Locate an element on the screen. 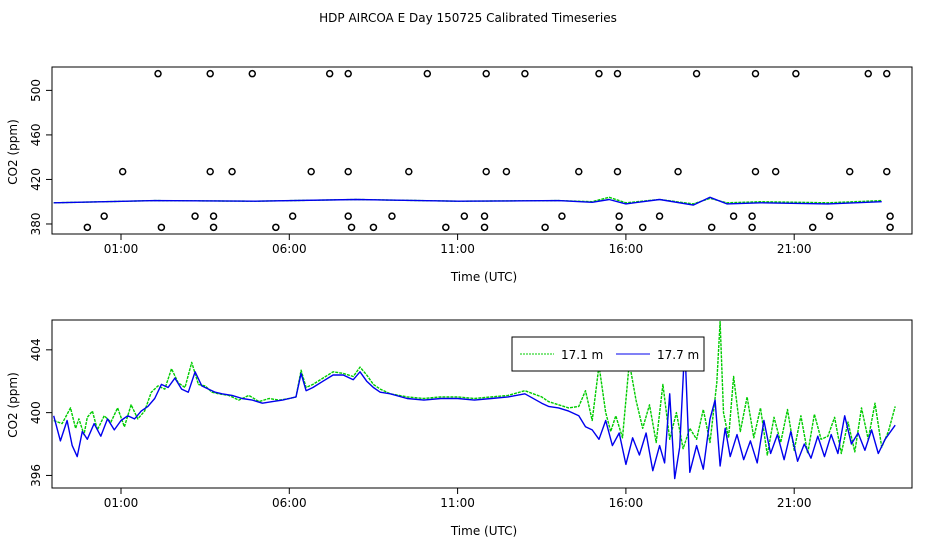 This screenshot has width=936, height=540. bottom-x-axis: 01:00 06:00 11:00 16:00 21:00 is located at coordinates (458, 499).